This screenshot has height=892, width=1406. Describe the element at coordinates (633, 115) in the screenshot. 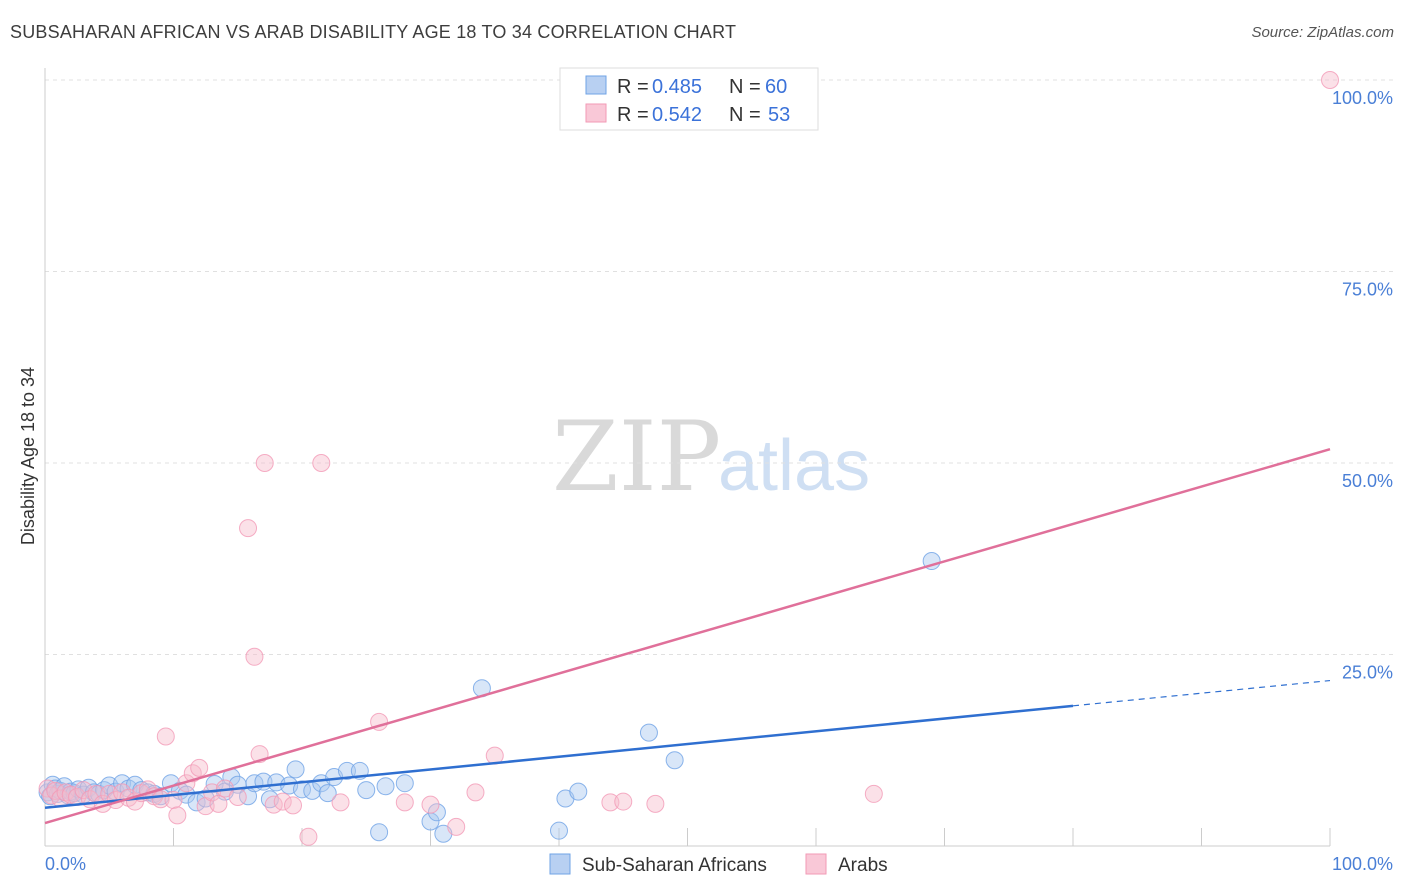

I see `legend-r-label-pink: R =` at that location.